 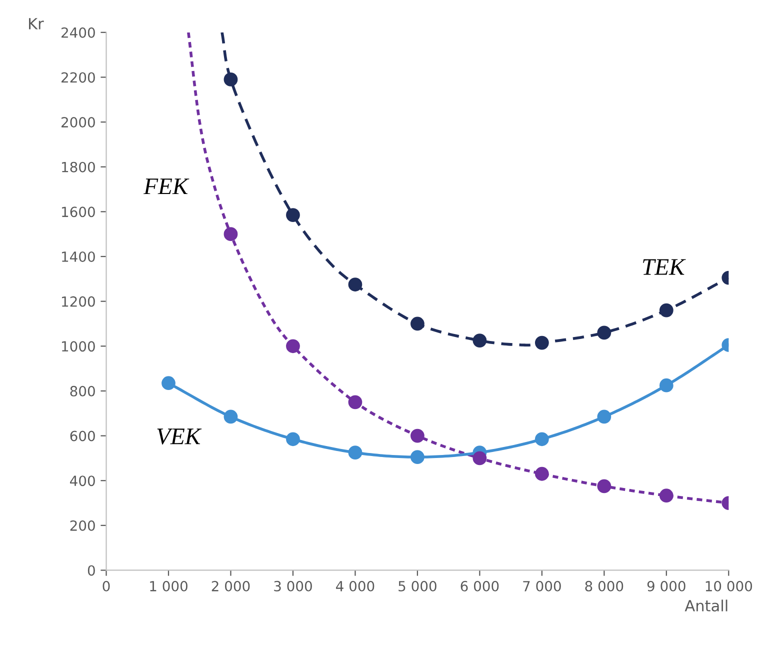 I want to click on y-tick-label: 0, so click(x=91, y=570).